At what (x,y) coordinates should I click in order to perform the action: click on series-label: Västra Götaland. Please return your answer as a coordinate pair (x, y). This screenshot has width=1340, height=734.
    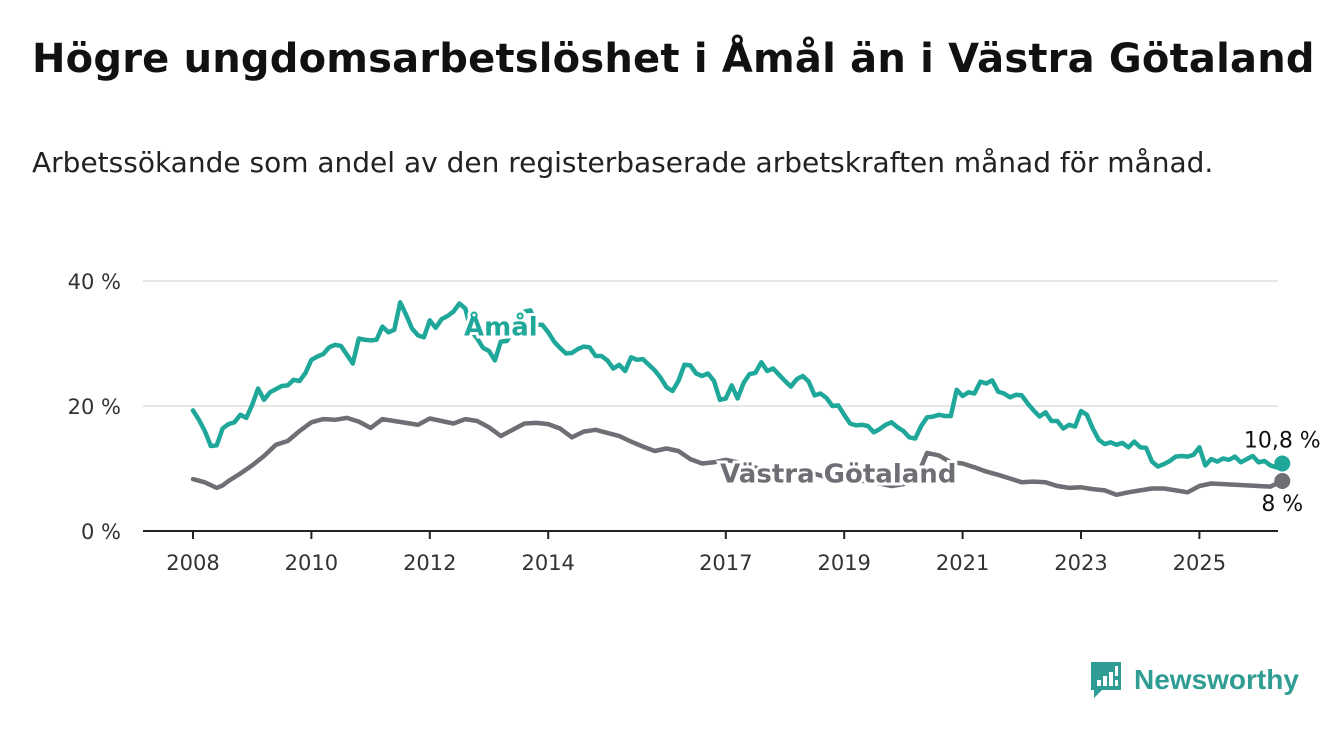
    Looking at the image, I should click on (838, 474).